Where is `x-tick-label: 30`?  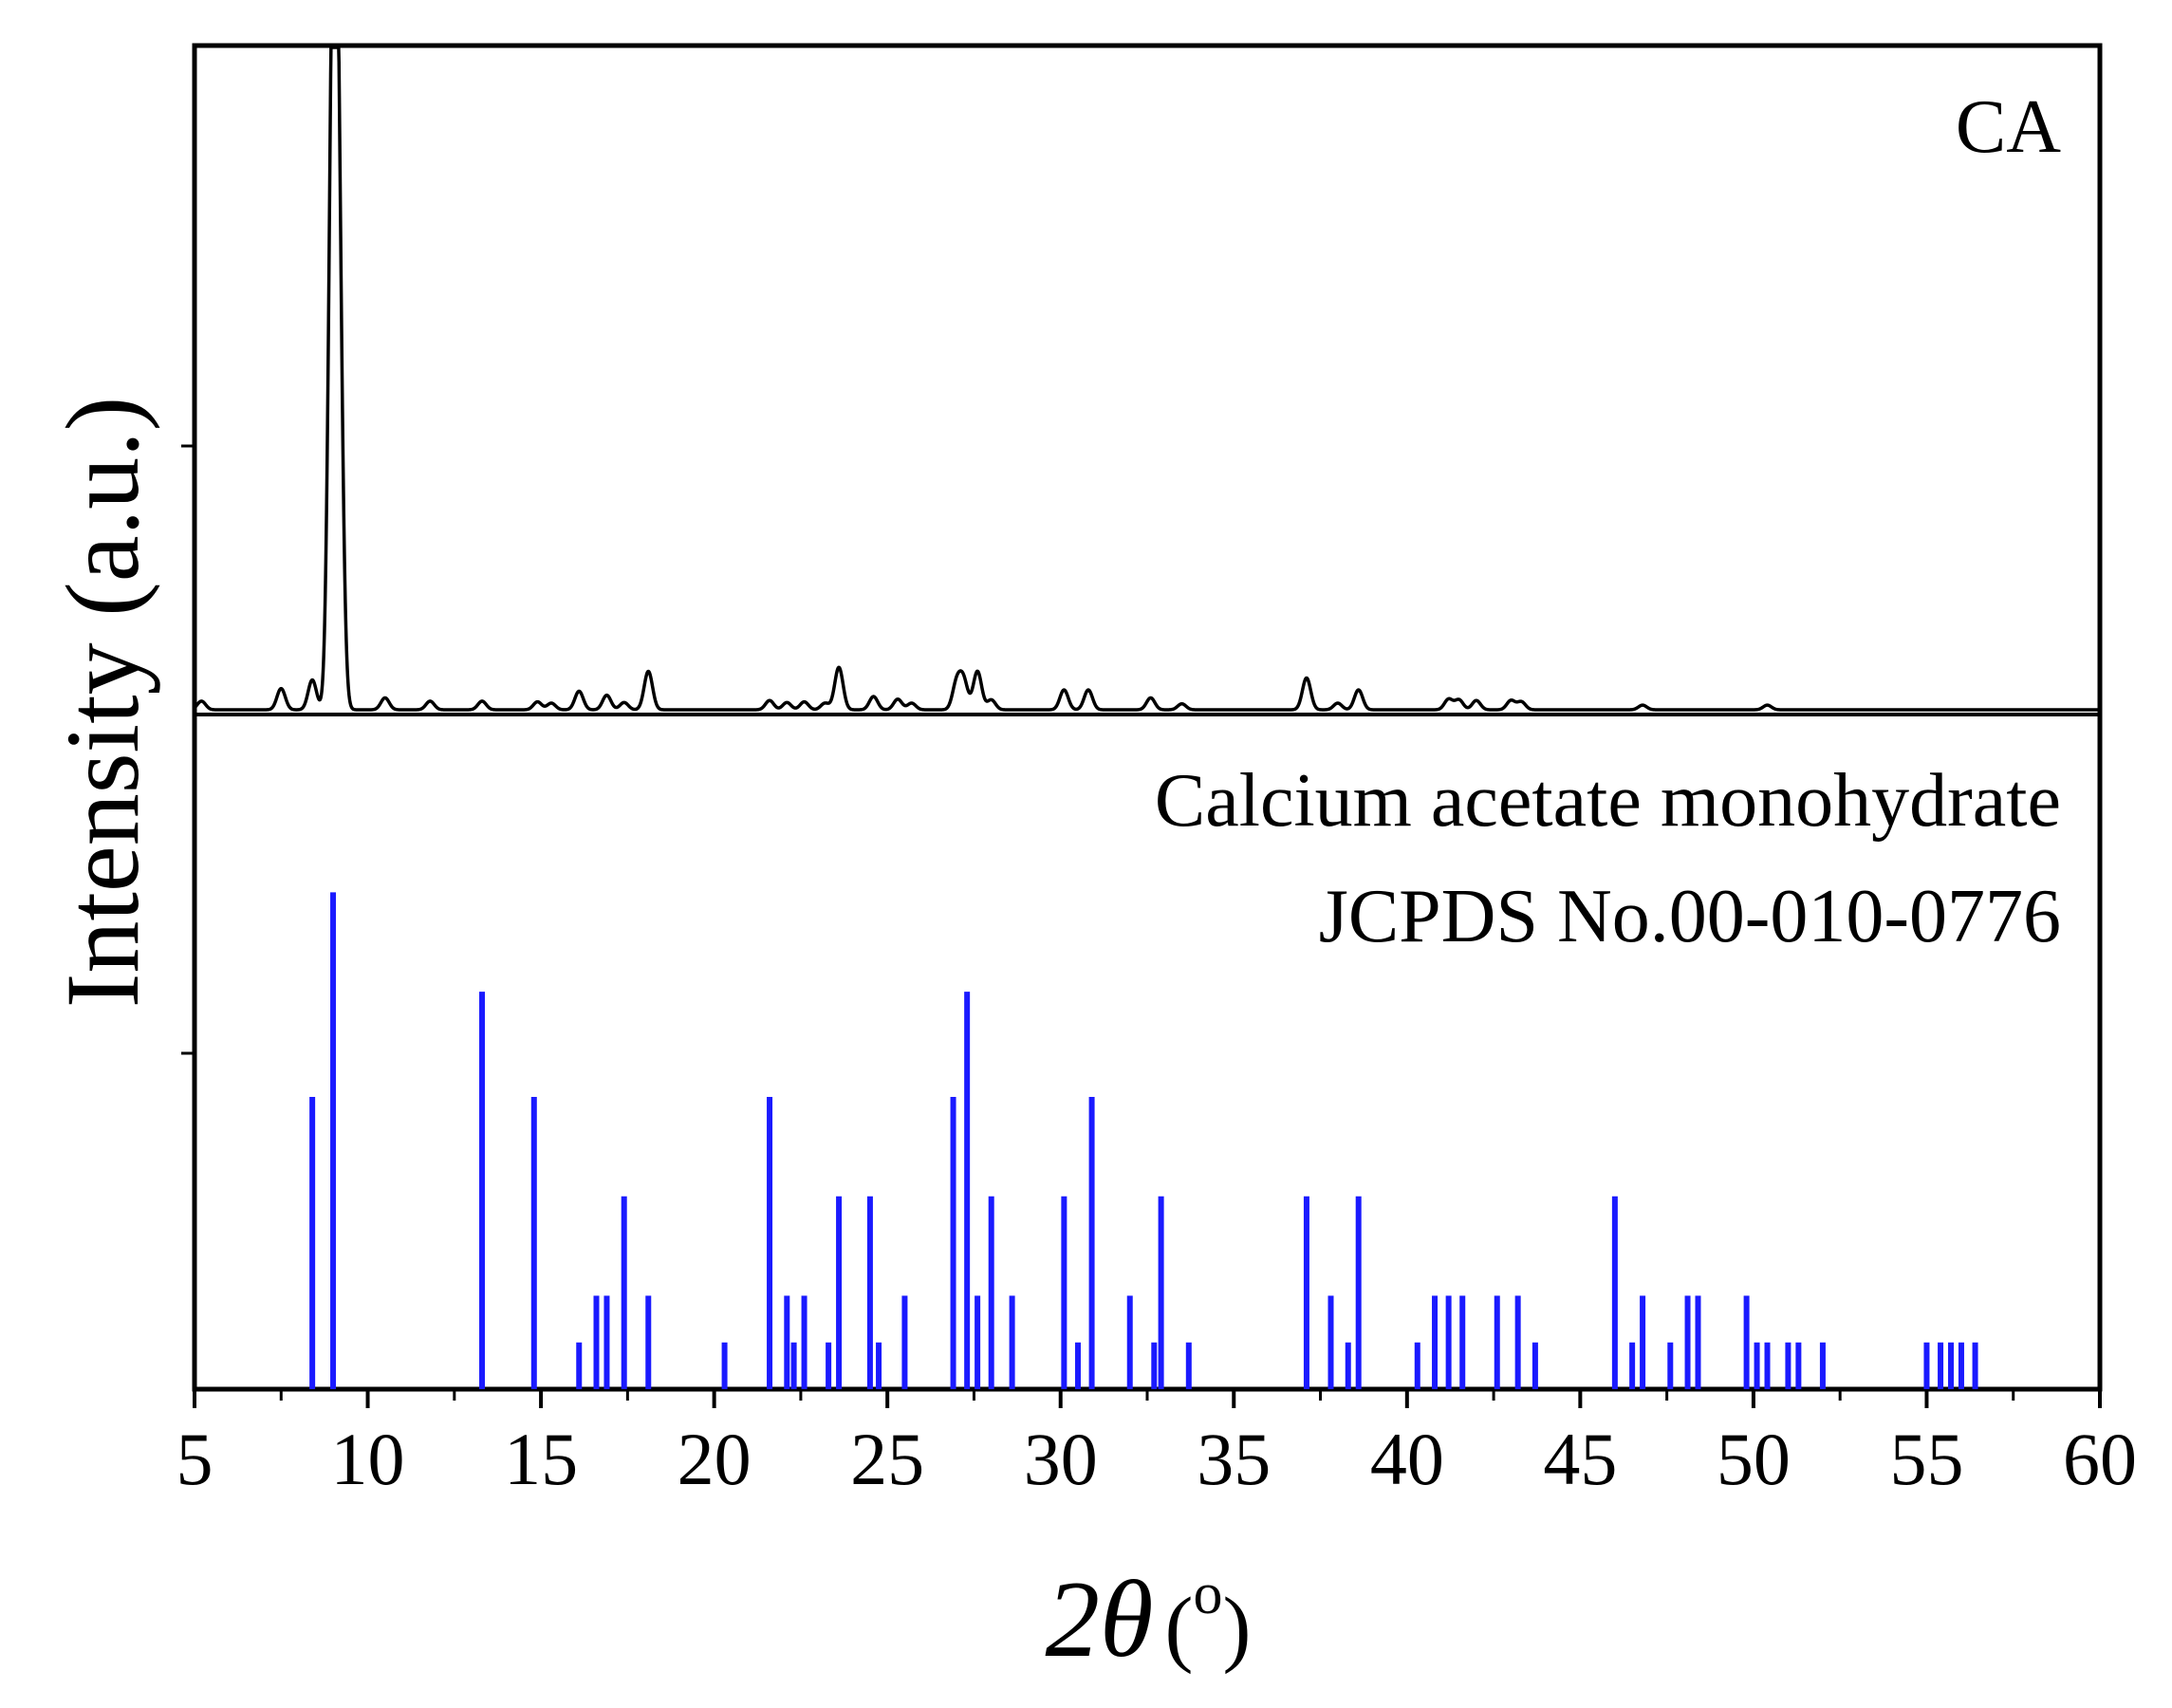
x-tick-label: 30 is located at coordinates (1061, 1459).